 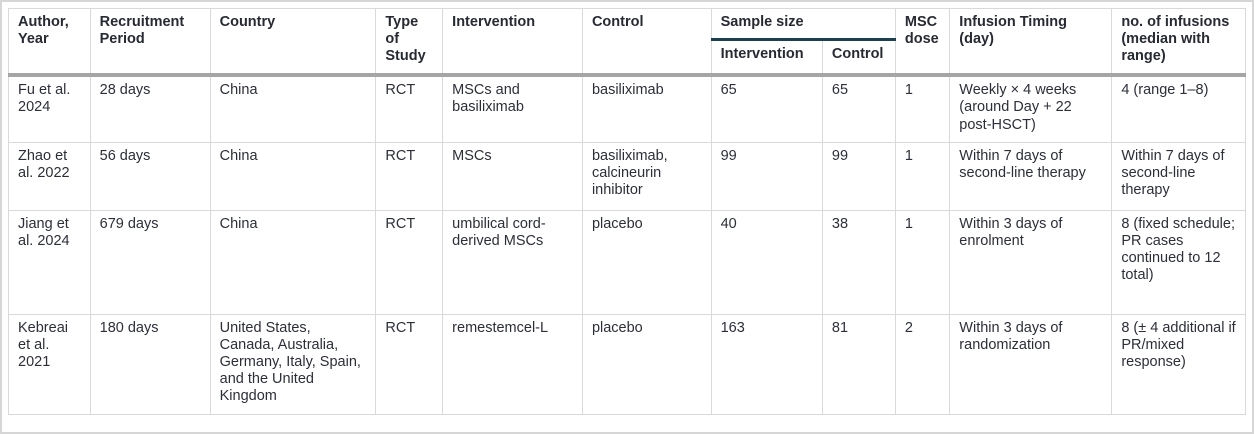 What do you see at coordinates (1178, 43) in the screenshot?
I see `header-no-of-infusions: no. of infusions (median with range)` at bounding box center [1178, 43].